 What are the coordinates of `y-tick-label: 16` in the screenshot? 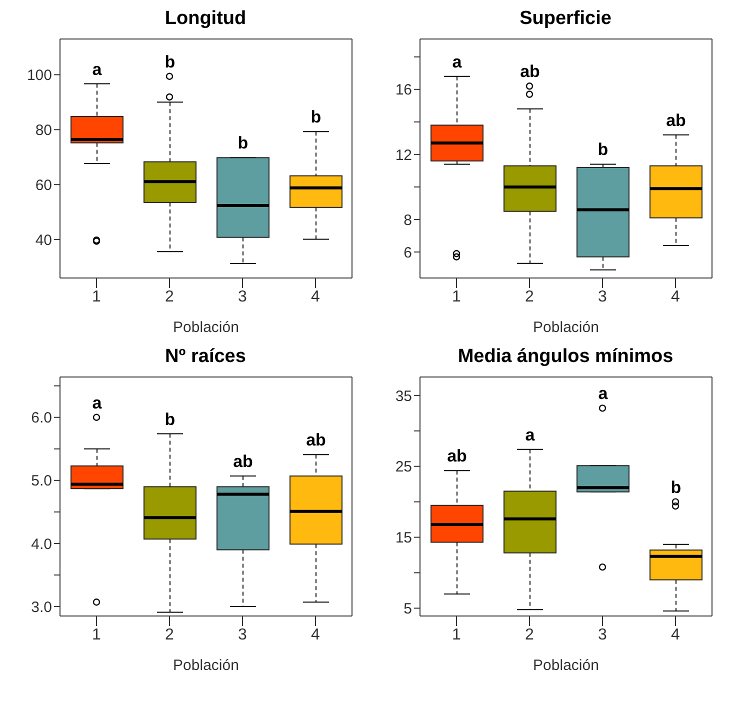 It's located at (403, 90).